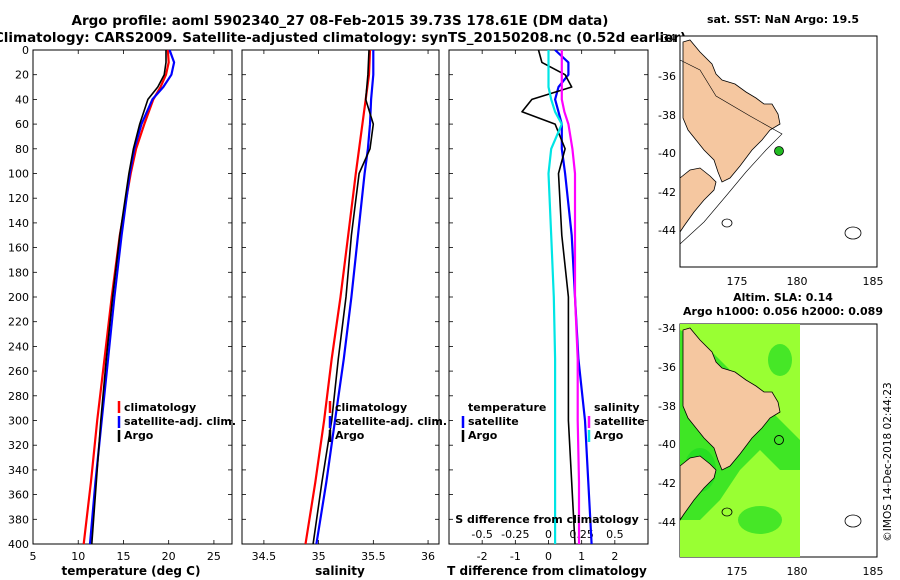 This screenshot has height=580, width=900. Describe the element at coordinates (667, 153) in the screenshot. I see `map1-ytick: -40` at that location.